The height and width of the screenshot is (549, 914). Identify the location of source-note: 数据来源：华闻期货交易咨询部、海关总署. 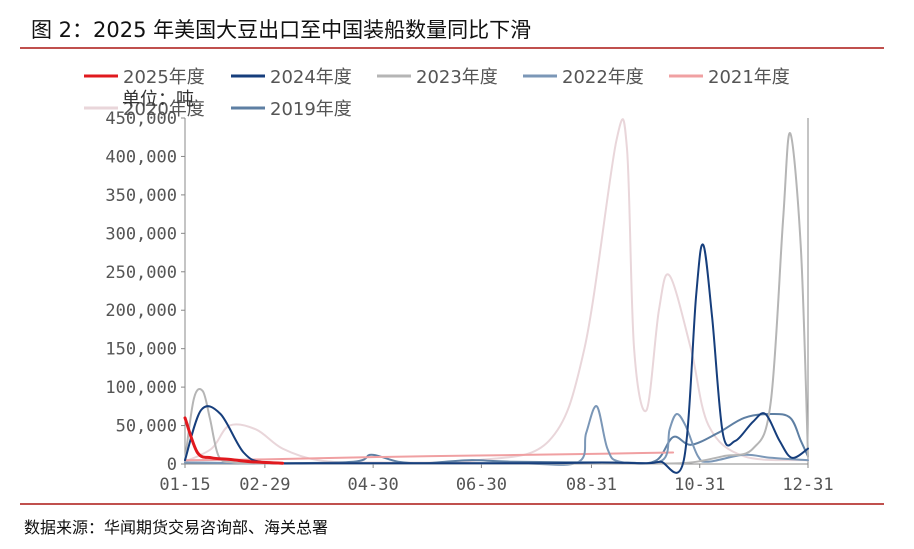
(176, 527).